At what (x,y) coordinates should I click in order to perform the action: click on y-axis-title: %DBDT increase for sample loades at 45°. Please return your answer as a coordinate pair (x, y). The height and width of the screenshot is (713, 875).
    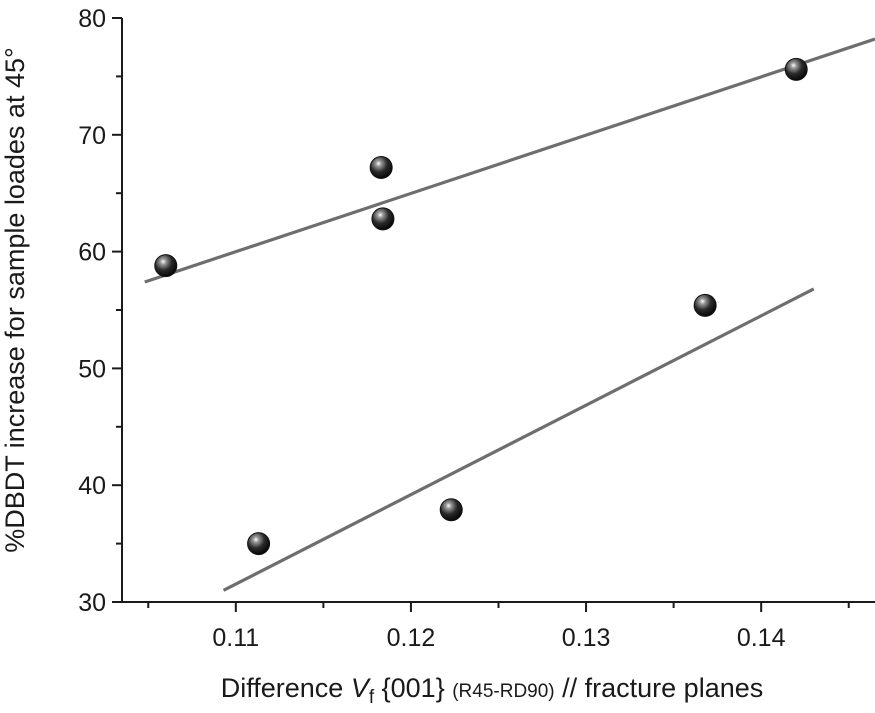
    Looking at the image, I should click on (15, 300).